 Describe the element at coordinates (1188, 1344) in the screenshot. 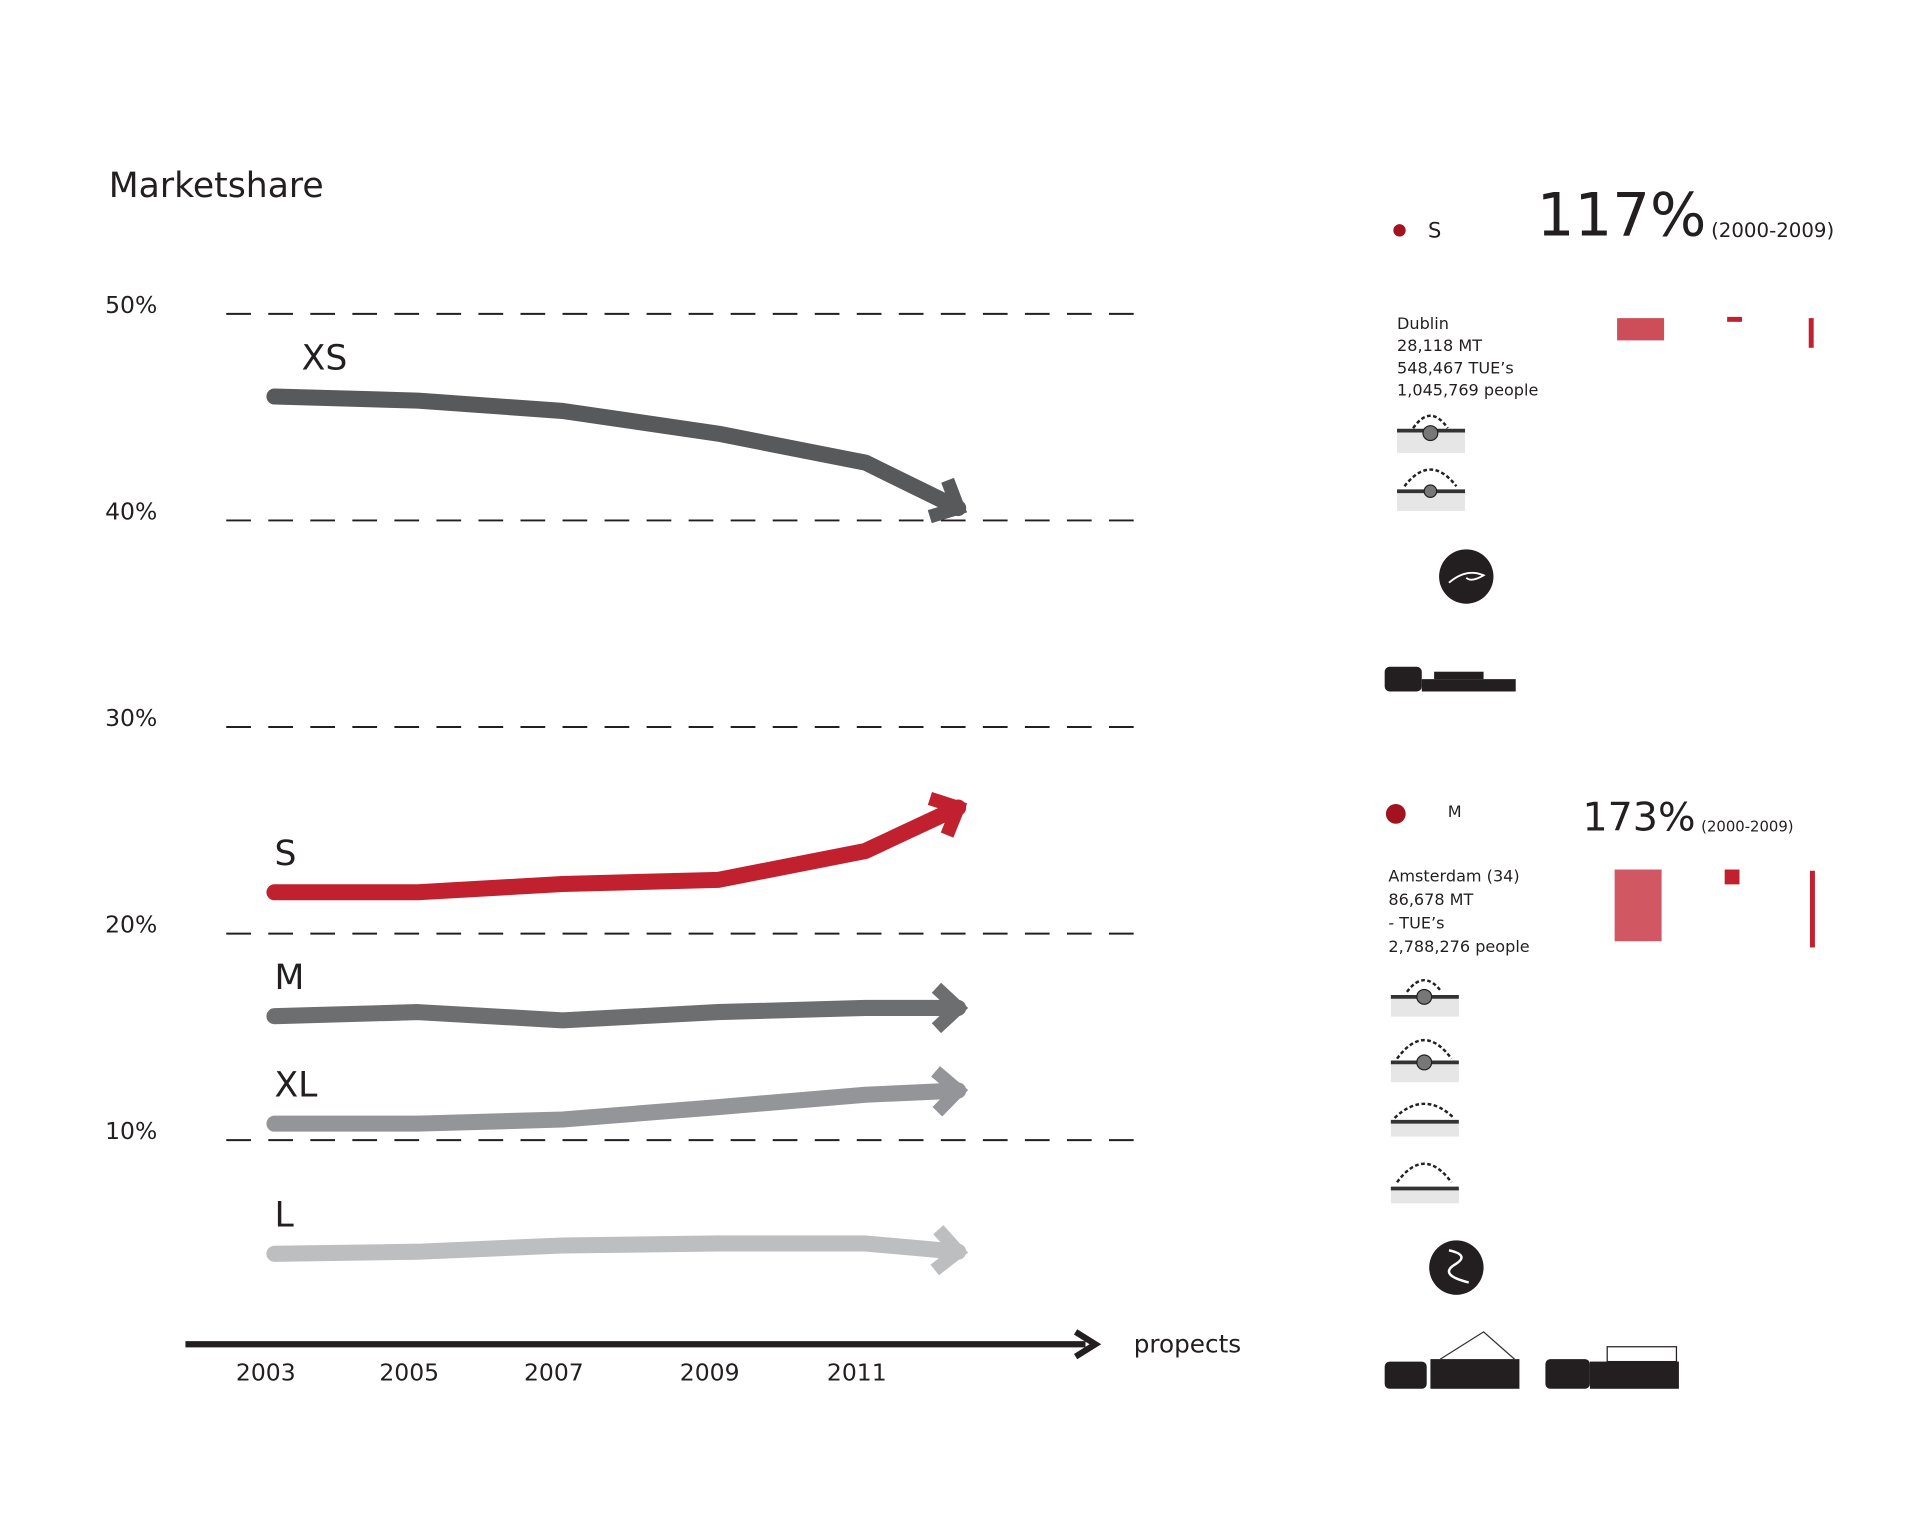

I see `x-axis-label: propects` at that location.